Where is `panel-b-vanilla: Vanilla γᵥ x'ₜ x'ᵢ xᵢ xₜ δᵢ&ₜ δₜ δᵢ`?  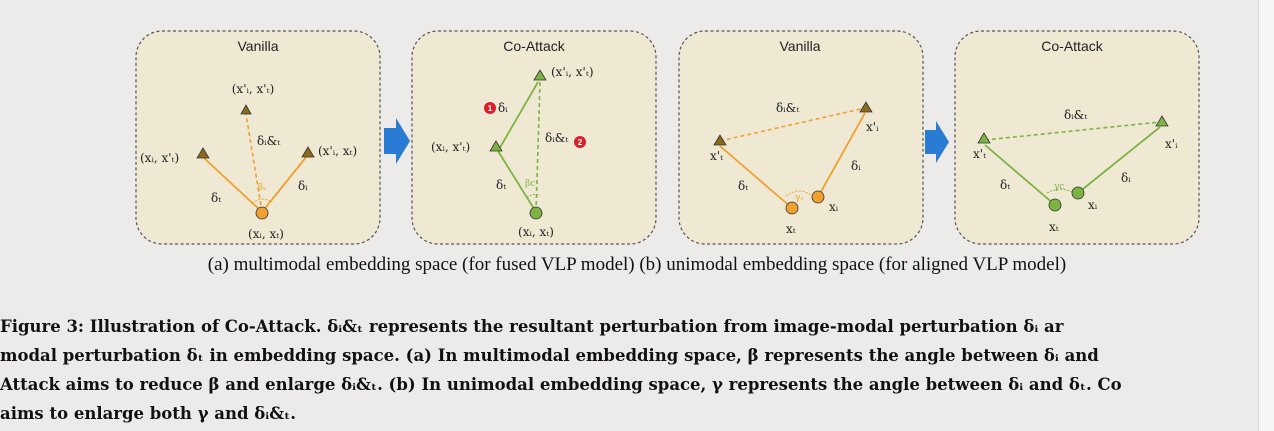
panel-b-vanilla: Vanilla γᵥ x'ₜ x'ᵢ xᵢ xₜ δᵢ&ₜ δₜ δᵢ is located at coordinates (801, 137).